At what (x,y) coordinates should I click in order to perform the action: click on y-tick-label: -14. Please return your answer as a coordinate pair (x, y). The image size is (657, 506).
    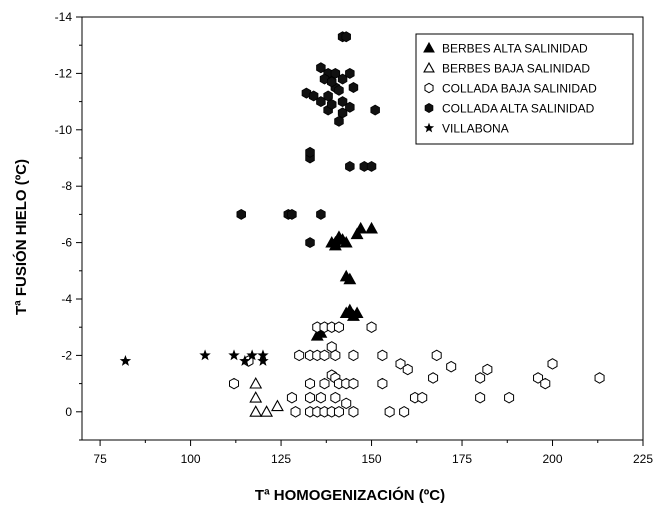
    Looking at the image, I should click on (64, 17).